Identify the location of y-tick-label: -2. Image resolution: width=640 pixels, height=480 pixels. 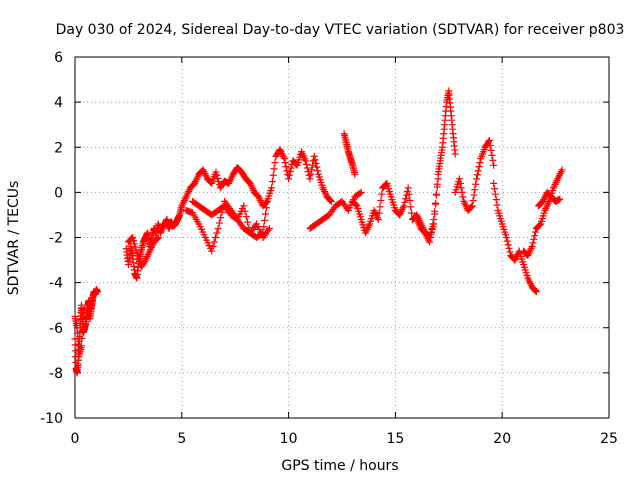
(56, 239).